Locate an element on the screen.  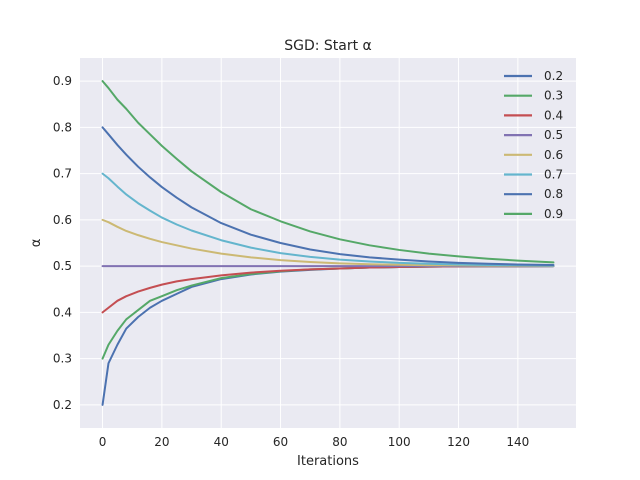
y-tick-label: 0.2 is located at coordinates (62, 405).